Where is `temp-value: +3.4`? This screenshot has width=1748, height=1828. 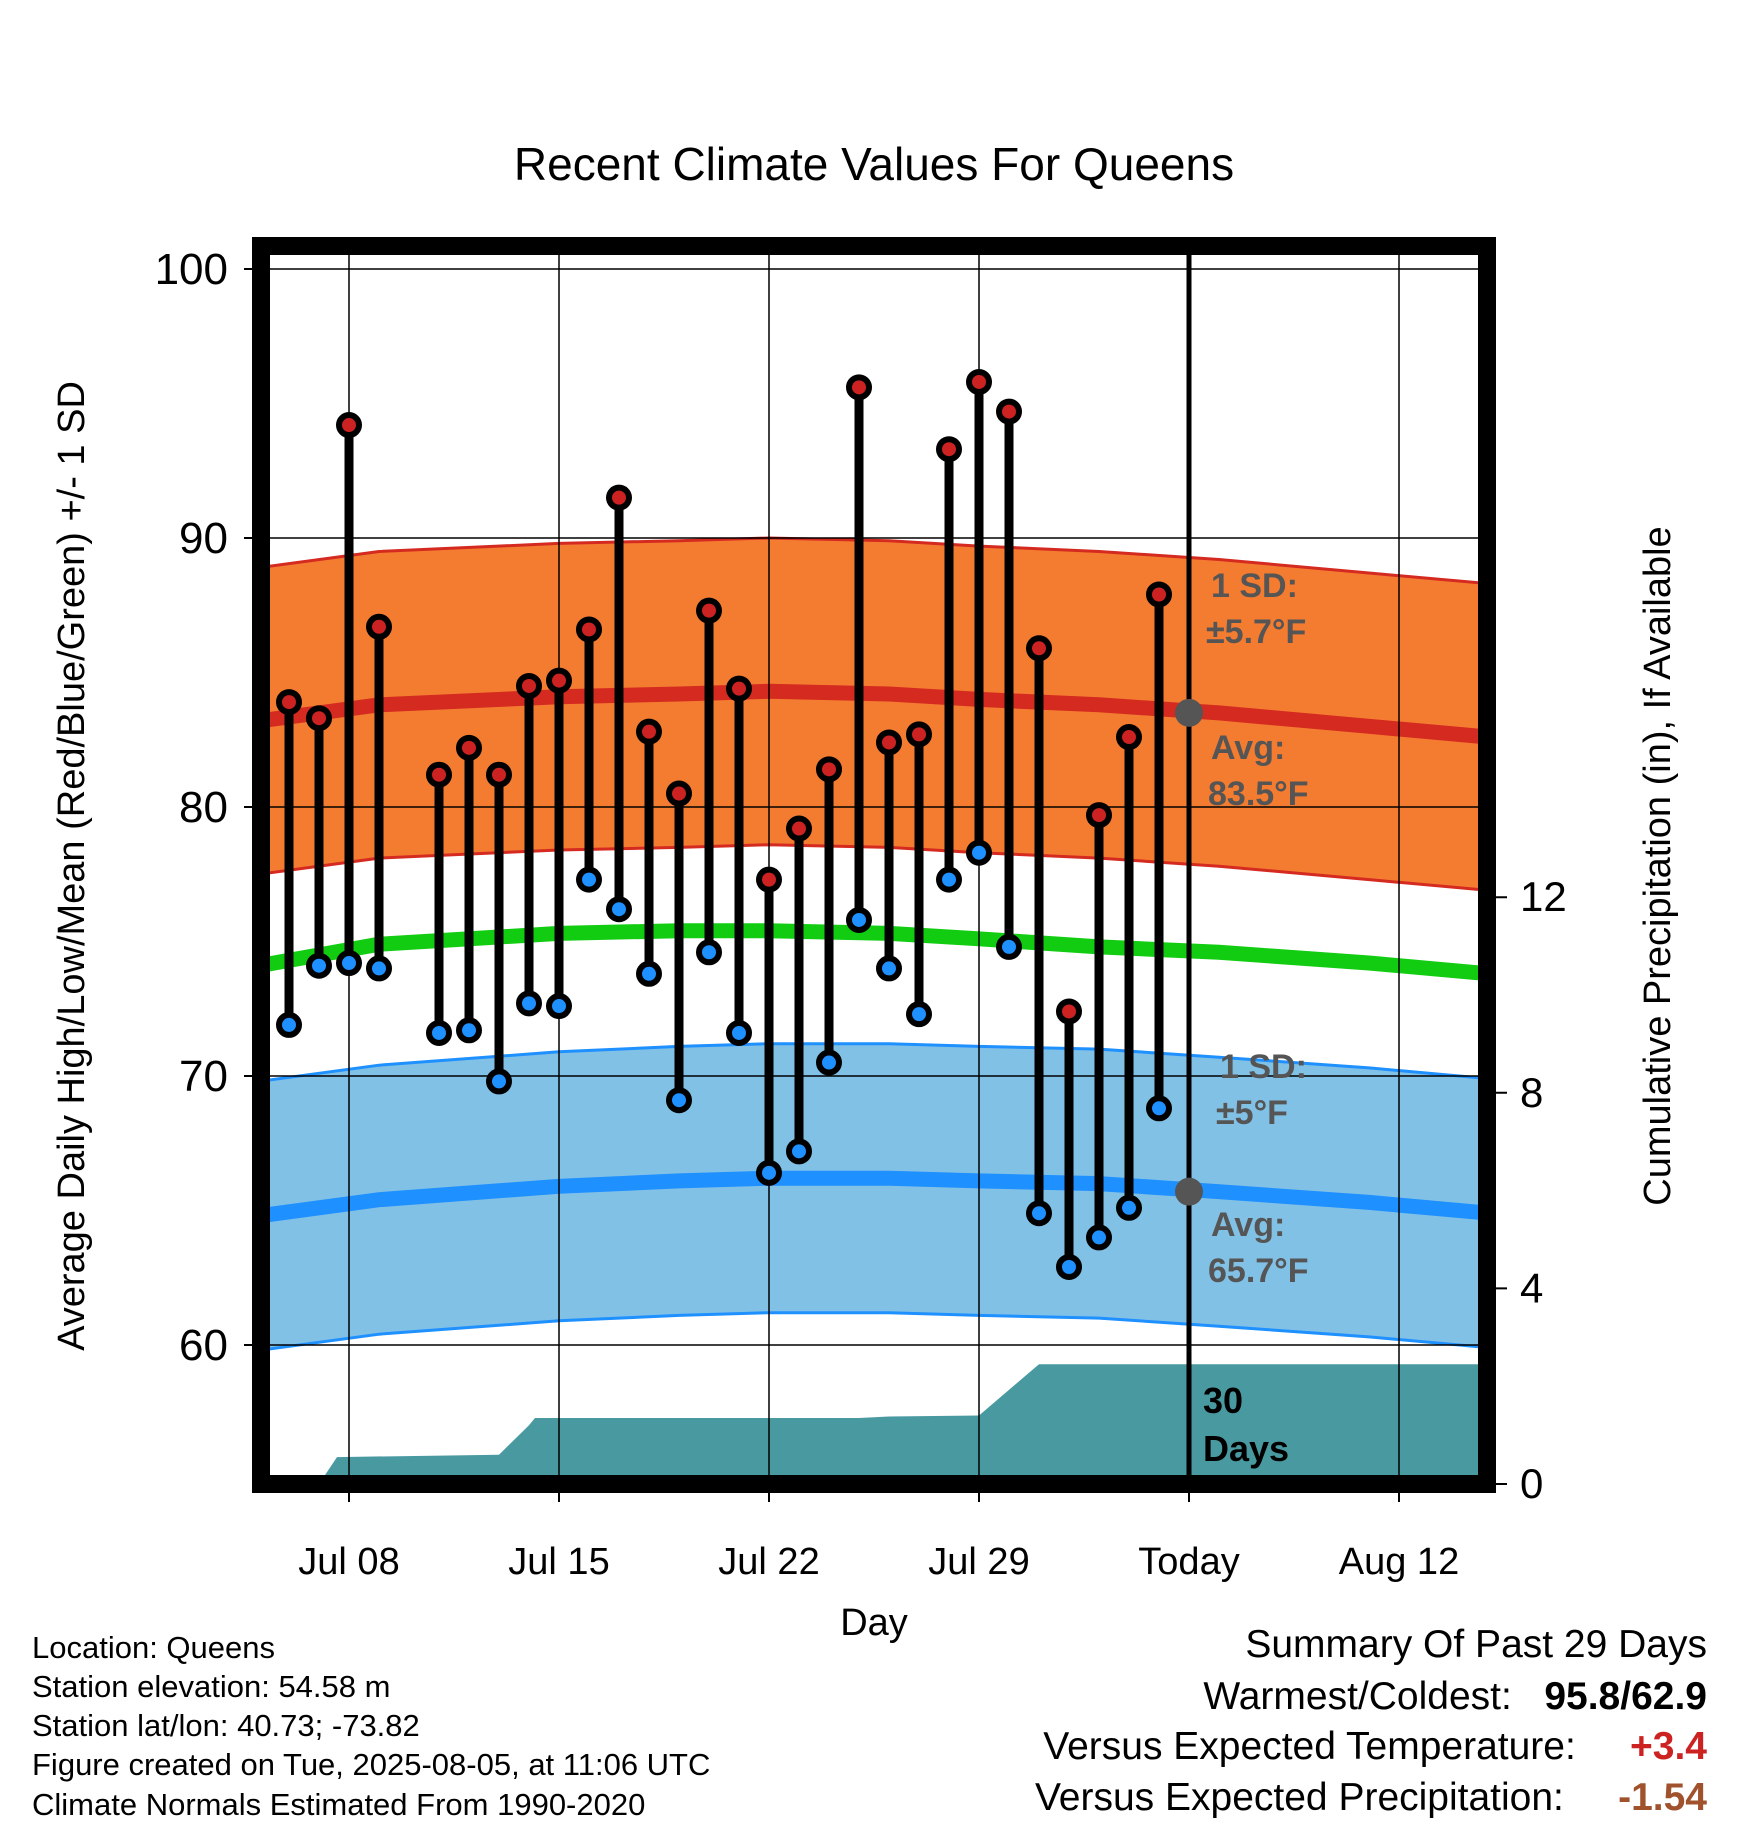 temp-value: +3.4 is located at coordinates (1668, 1746).